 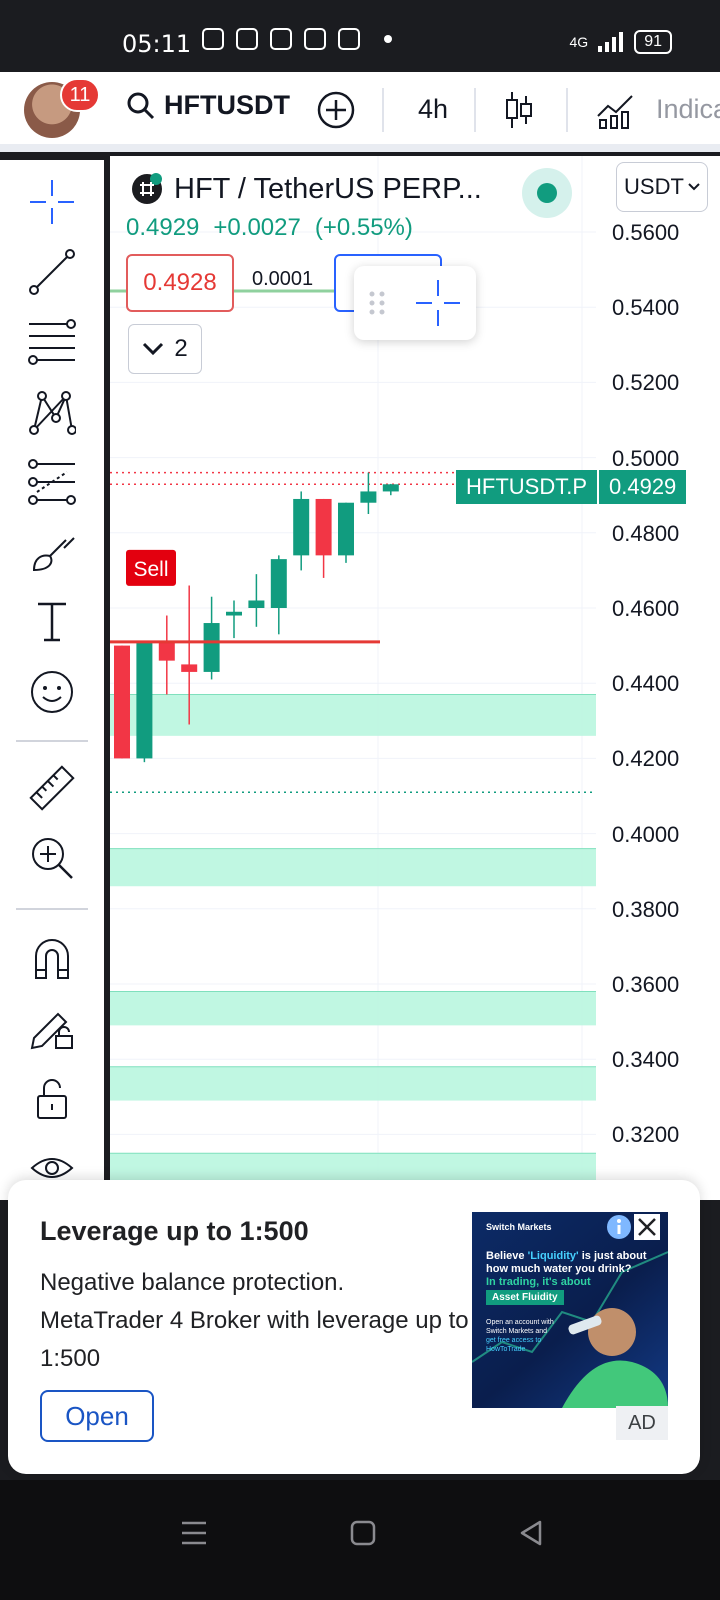 What do you see at coordinates (646, 533) in the screenshot?
I see `price-axis-label: 0.4800` at bounding box center [646, 533].